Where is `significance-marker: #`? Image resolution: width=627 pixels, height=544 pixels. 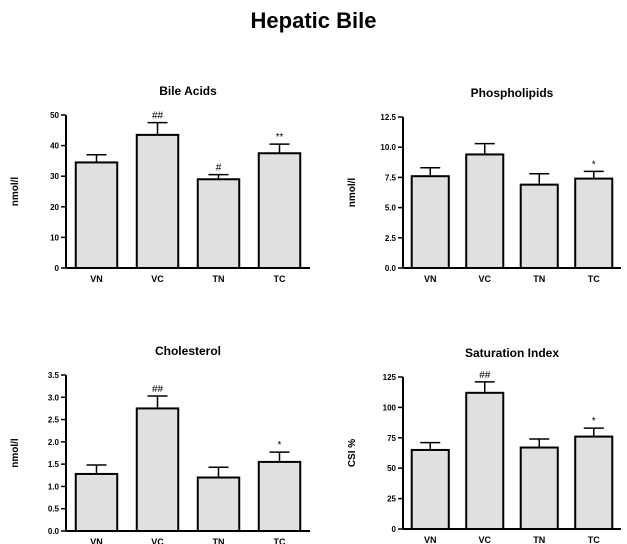
significance-marker: # is located at coordinates (219, 168).